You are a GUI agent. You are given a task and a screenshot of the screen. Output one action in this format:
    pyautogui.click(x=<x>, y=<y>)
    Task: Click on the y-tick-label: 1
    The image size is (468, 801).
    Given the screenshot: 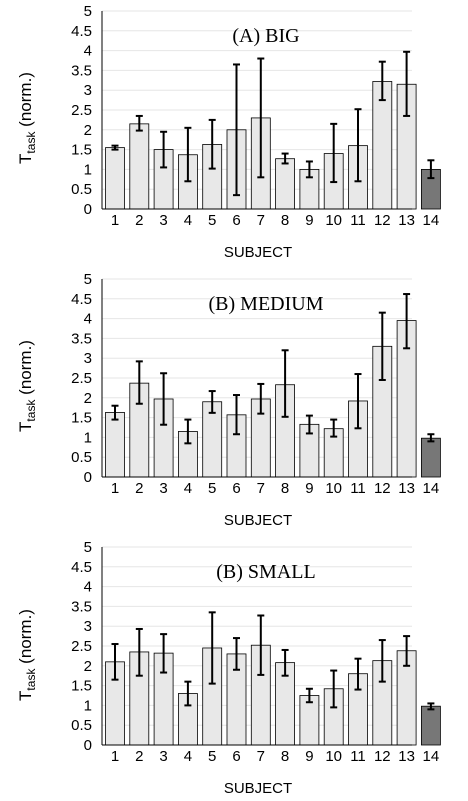 What is the action you would take?
    pyautogui.click(x=88, y=169)
    